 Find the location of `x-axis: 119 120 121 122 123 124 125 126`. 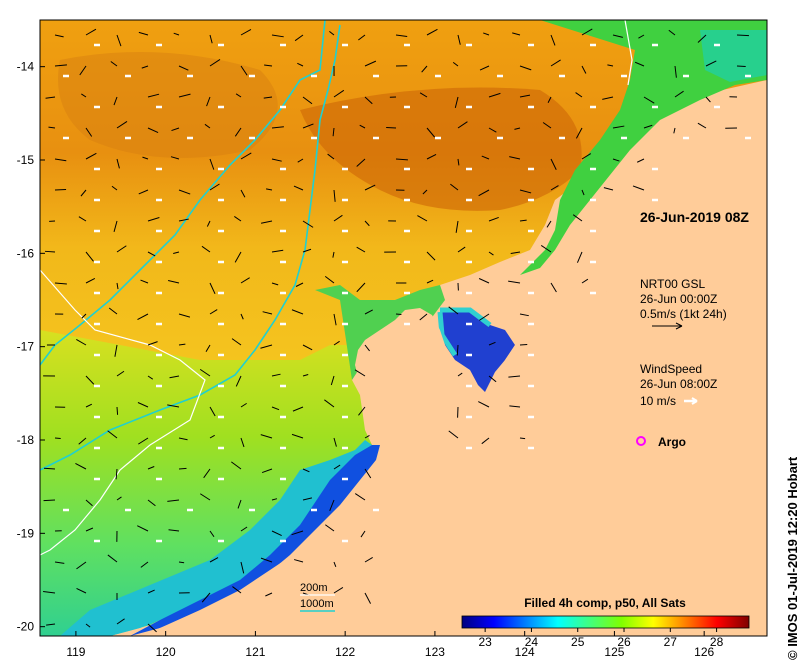

x-axis: 119 120 121 122 123 124 125 126 is located at coordinates (390, 645).